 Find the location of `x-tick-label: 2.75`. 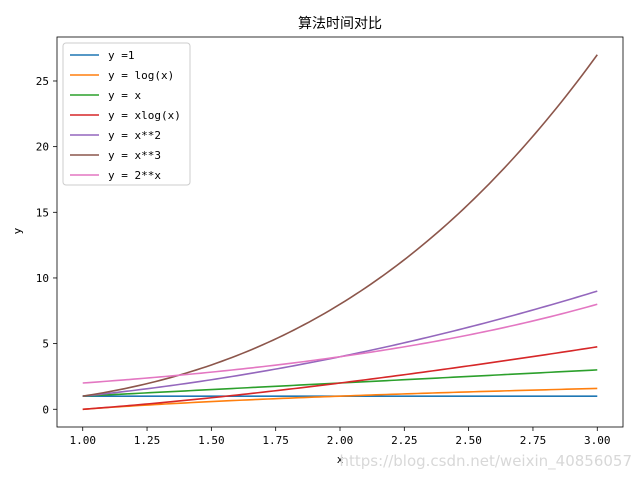

x-tick-label: 2.75 is located at coordinates (533, 440).